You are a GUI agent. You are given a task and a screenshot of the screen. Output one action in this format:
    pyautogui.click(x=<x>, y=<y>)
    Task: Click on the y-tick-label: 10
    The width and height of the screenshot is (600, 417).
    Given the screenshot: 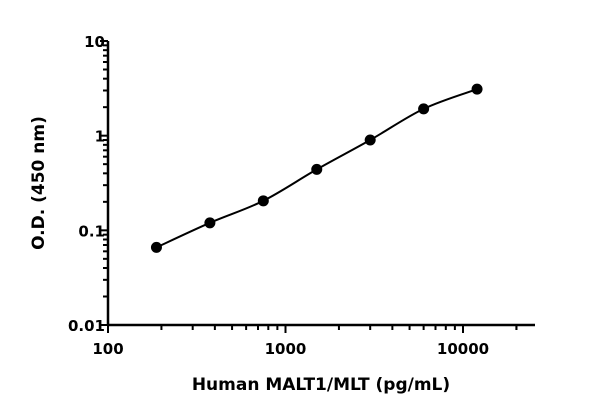 What is the action you would take?
    pyautogui.click(x=94, y=42)
    